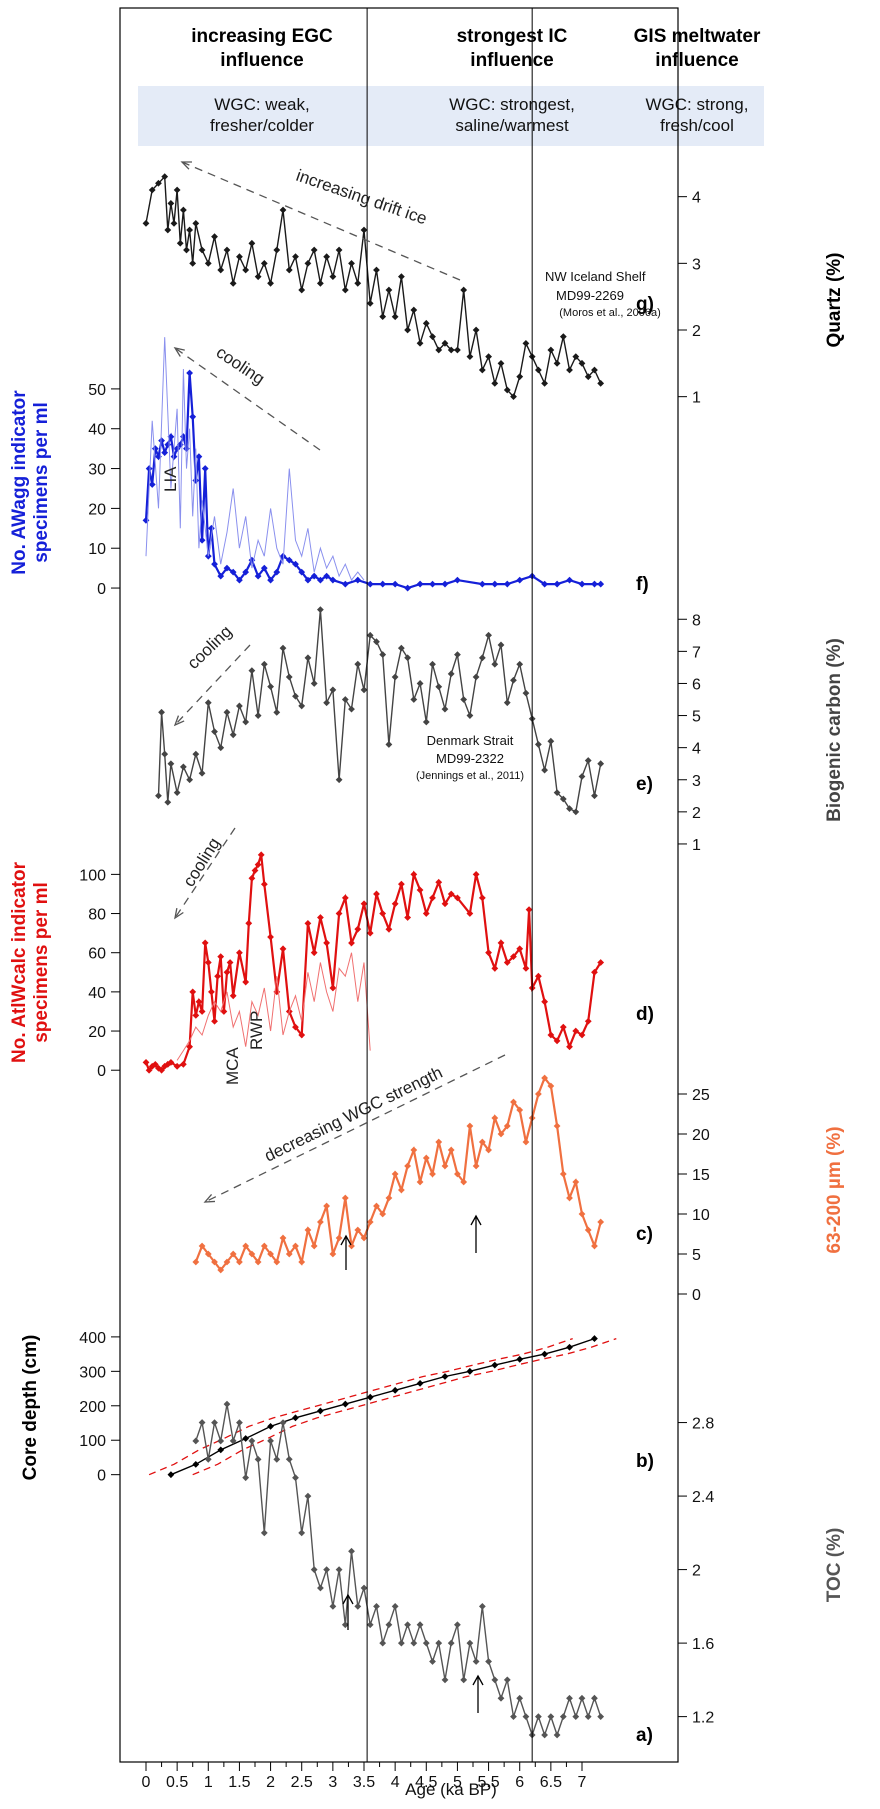 The image size is (880, 1809). Describe the element at coordinates (478, 1680) in the screenshot. I see `event-arrow-a-2-head` at that location.